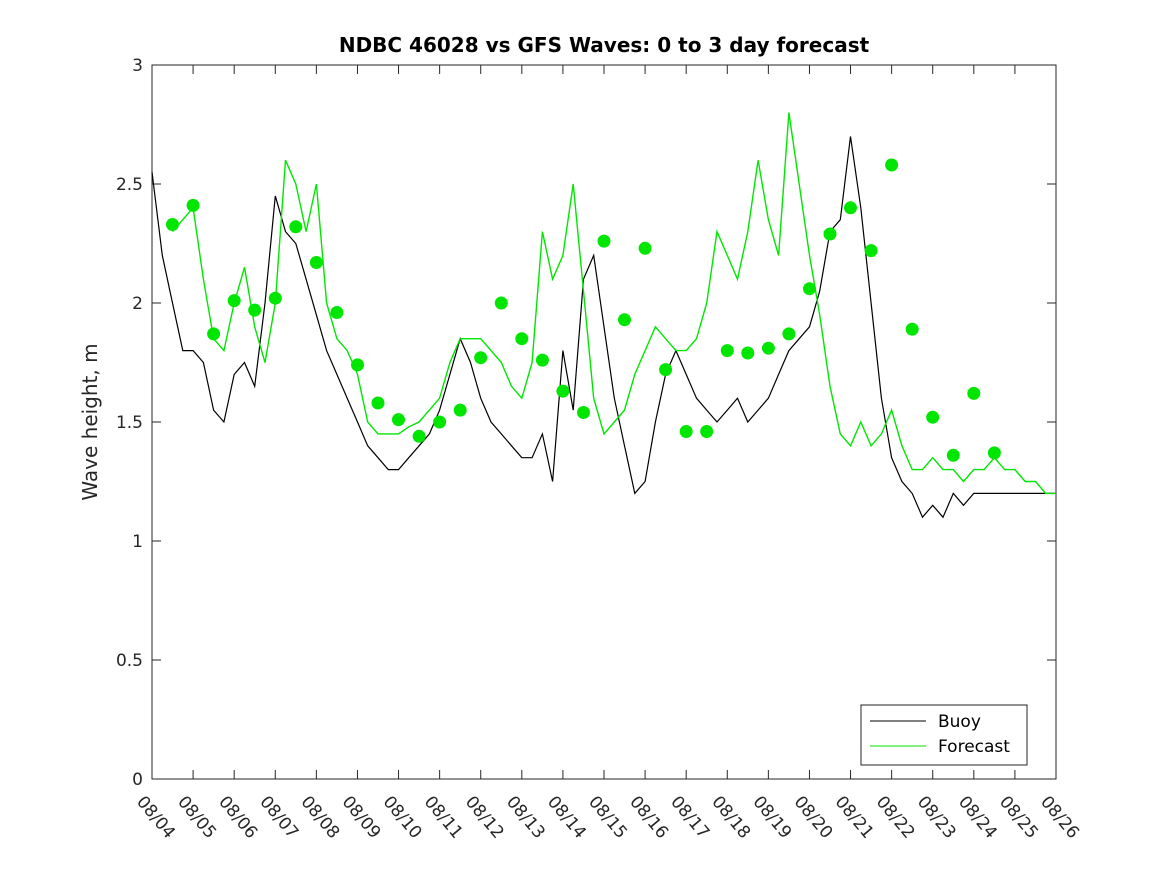 Image resolution: width=1167 pixels, height=875 pixels. I want to click on y-tick-label: 1, so click(137, 542).